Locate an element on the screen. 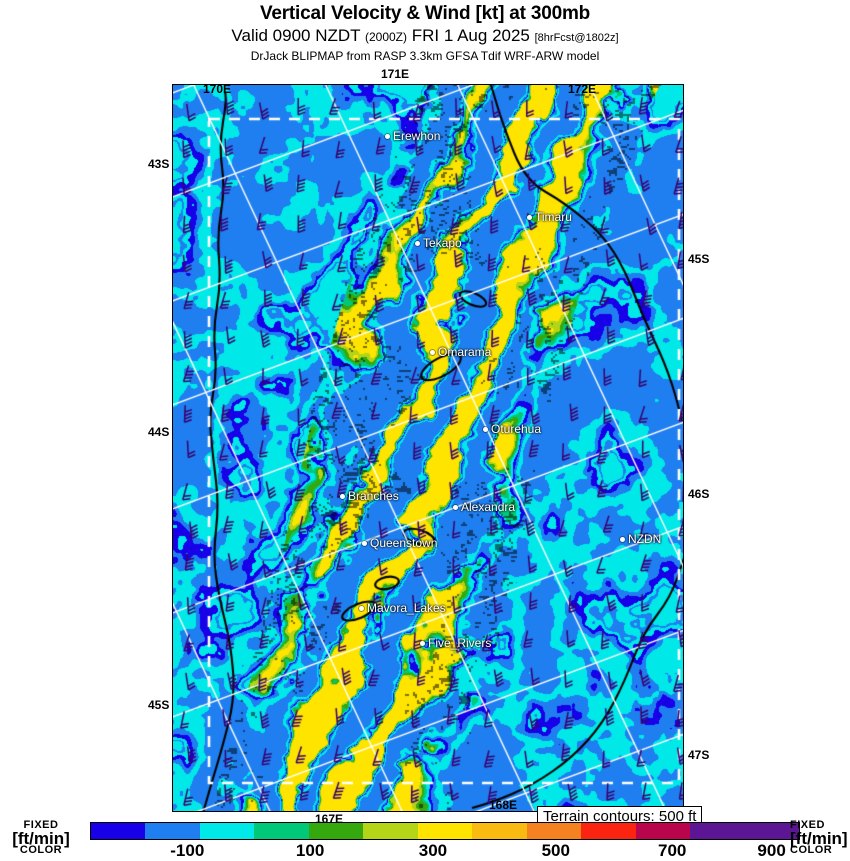 This screenshot has width=850, height=861. lat-label-right-46S: 46S is located at coordinates (699, 494).